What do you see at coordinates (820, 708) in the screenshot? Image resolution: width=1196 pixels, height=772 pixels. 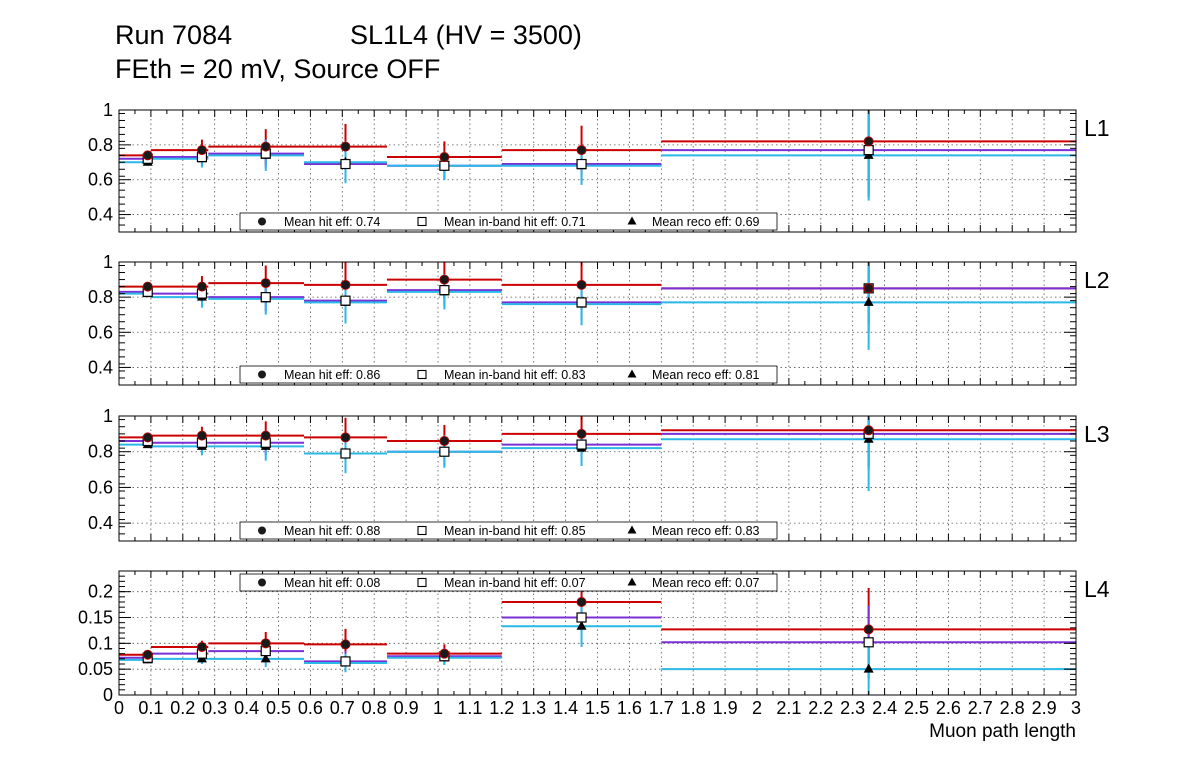 I see `x-tick-label: 2.2` at bounding box center [820, 708].